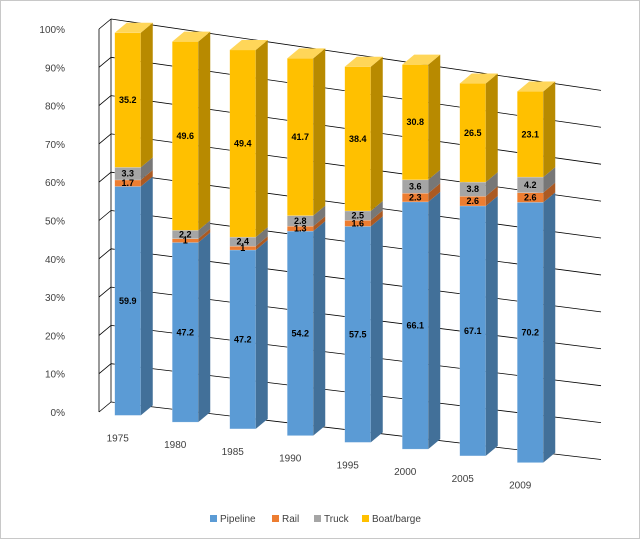 This screenshot has height=540, width=640. I want to click on data-label: 57.5, so click(358, 334).